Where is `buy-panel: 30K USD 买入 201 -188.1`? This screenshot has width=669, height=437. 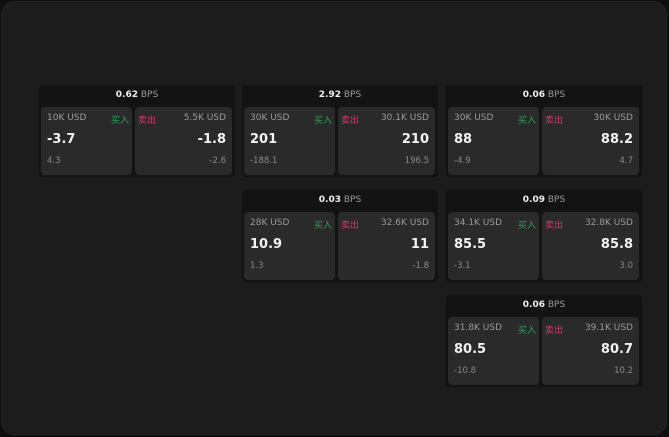 buy-panel: 30K USD 买入 201 -188.1 is located at coordinates (289, 141).